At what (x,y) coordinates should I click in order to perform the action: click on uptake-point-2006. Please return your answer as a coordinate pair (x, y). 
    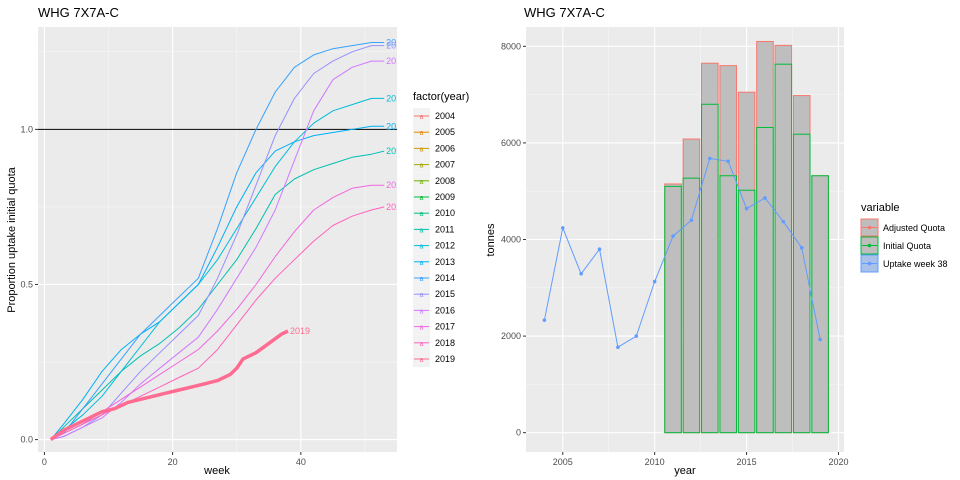
    Looking at the image, I should click on (581, 273).